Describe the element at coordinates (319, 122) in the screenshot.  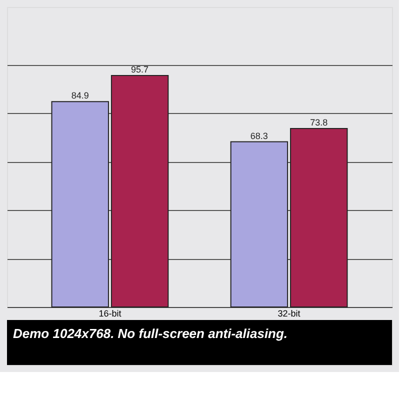
I see `data-label: 73.8` at that location.